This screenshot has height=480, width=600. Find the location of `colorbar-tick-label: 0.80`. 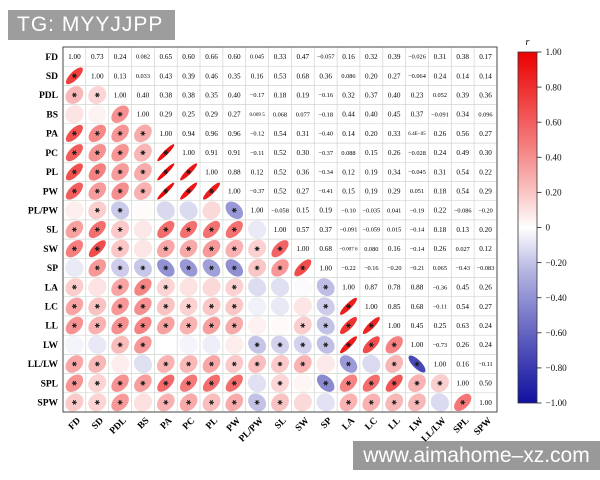

colorbar-tick-label: 0.80 is located at coordinates (554, 87).